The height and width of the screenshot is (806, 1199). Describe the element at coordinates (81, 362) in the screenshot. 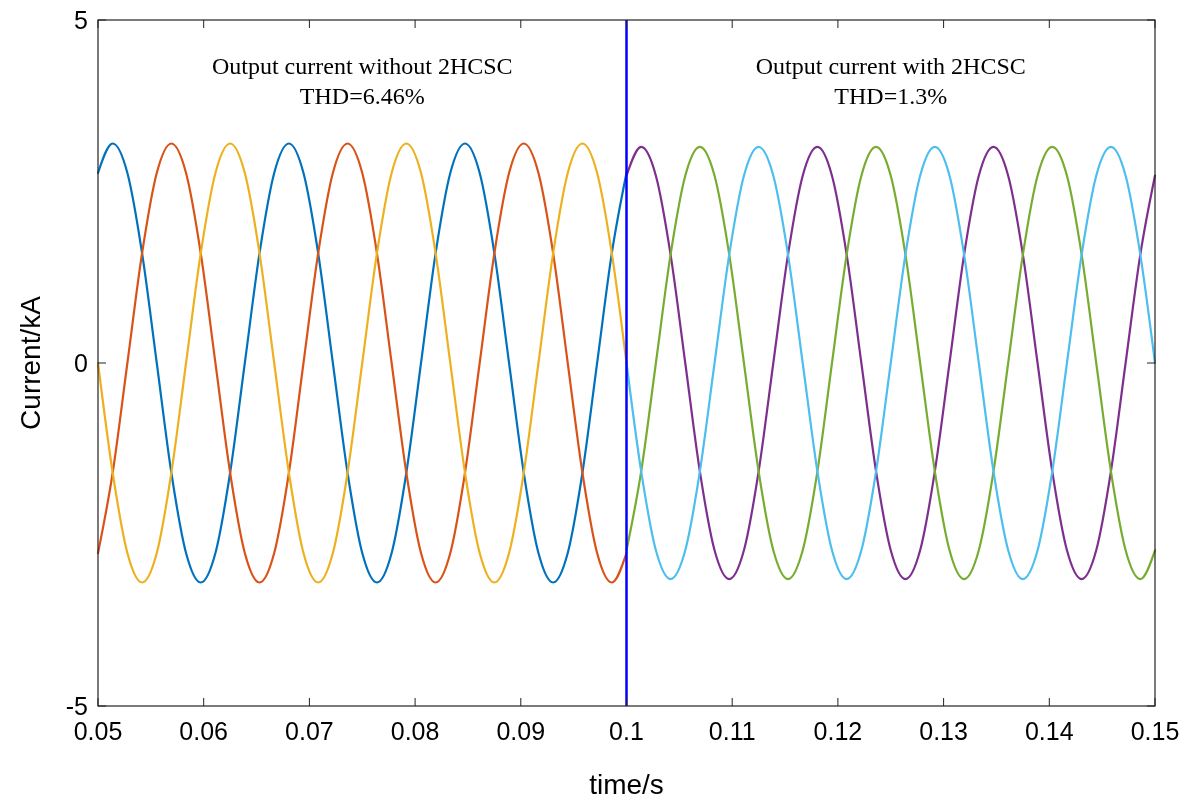

I see `y-tick-label: 0` at that location.